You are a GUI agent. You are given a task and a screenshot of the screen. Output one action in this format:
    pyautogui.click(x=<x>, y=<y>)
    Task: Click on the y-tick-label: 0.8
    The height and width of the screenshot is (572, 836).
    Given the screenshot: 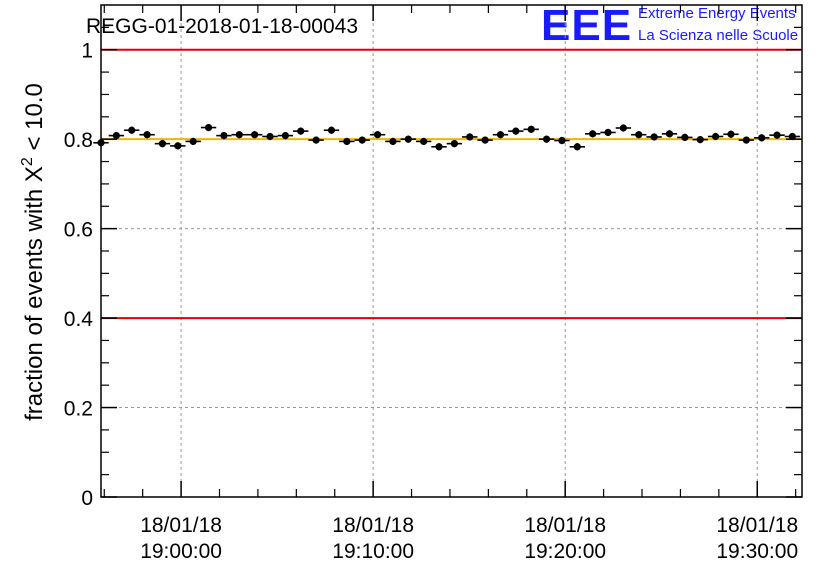 What is the action you would take?
    pyautogui.click(x=78, y=140)
    